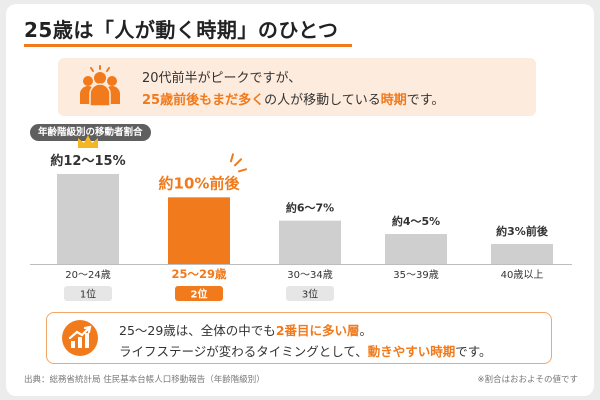  I want to click on chart-caption-pill: 年齢階級別の移動者割合, so click(90, 132).